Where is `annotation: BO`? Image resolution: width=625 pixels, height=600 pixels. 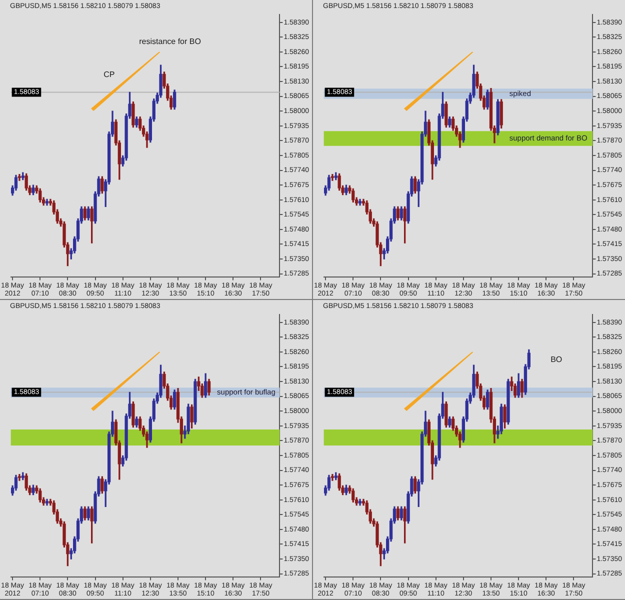 annotation: BO is located at coordinates (556, 359).